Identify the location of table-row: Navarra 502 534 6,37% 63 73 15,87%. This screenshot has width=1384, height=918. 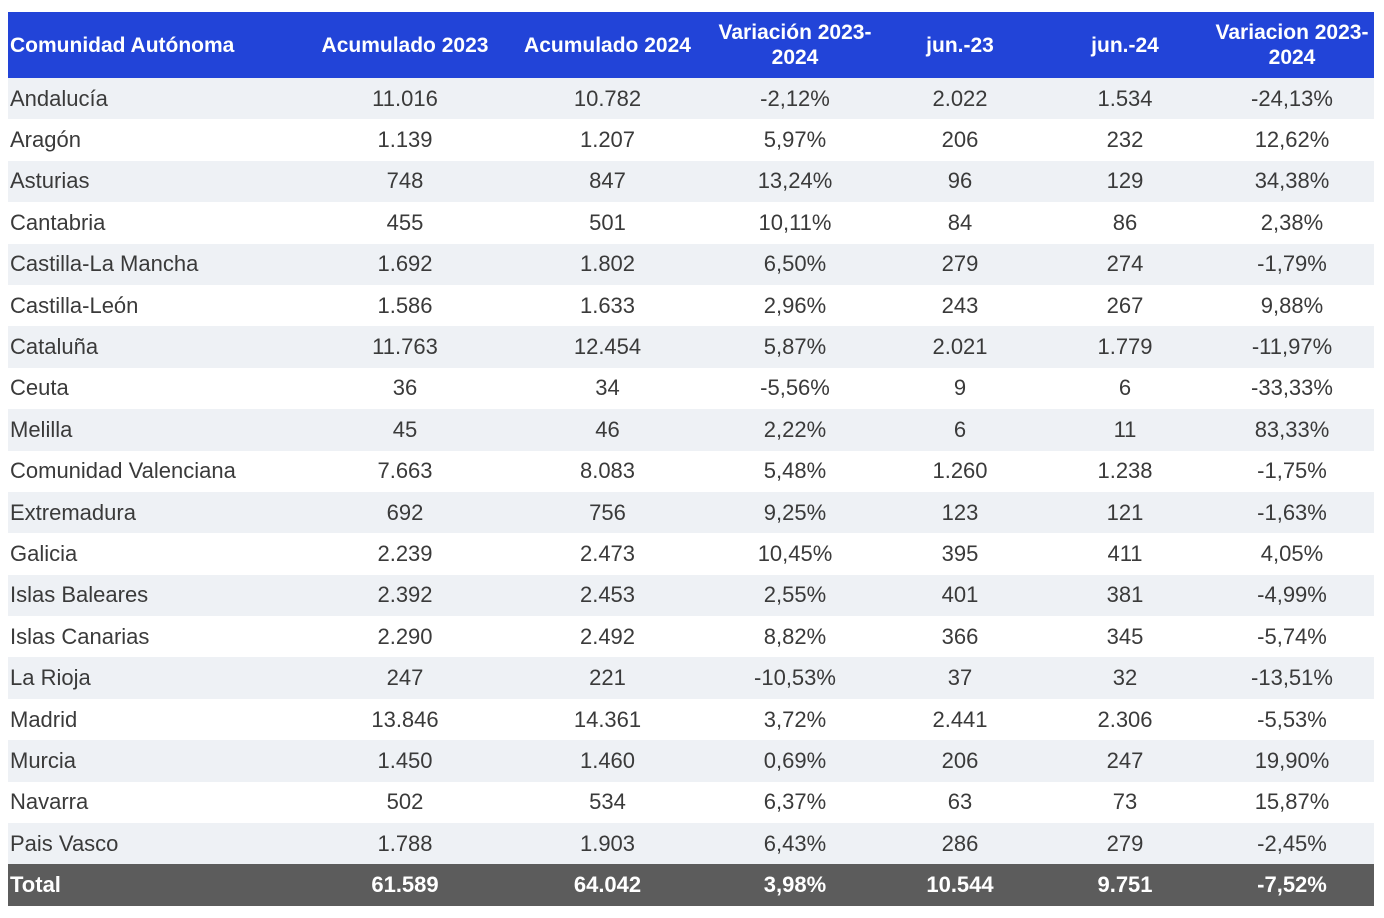
(691, 802).